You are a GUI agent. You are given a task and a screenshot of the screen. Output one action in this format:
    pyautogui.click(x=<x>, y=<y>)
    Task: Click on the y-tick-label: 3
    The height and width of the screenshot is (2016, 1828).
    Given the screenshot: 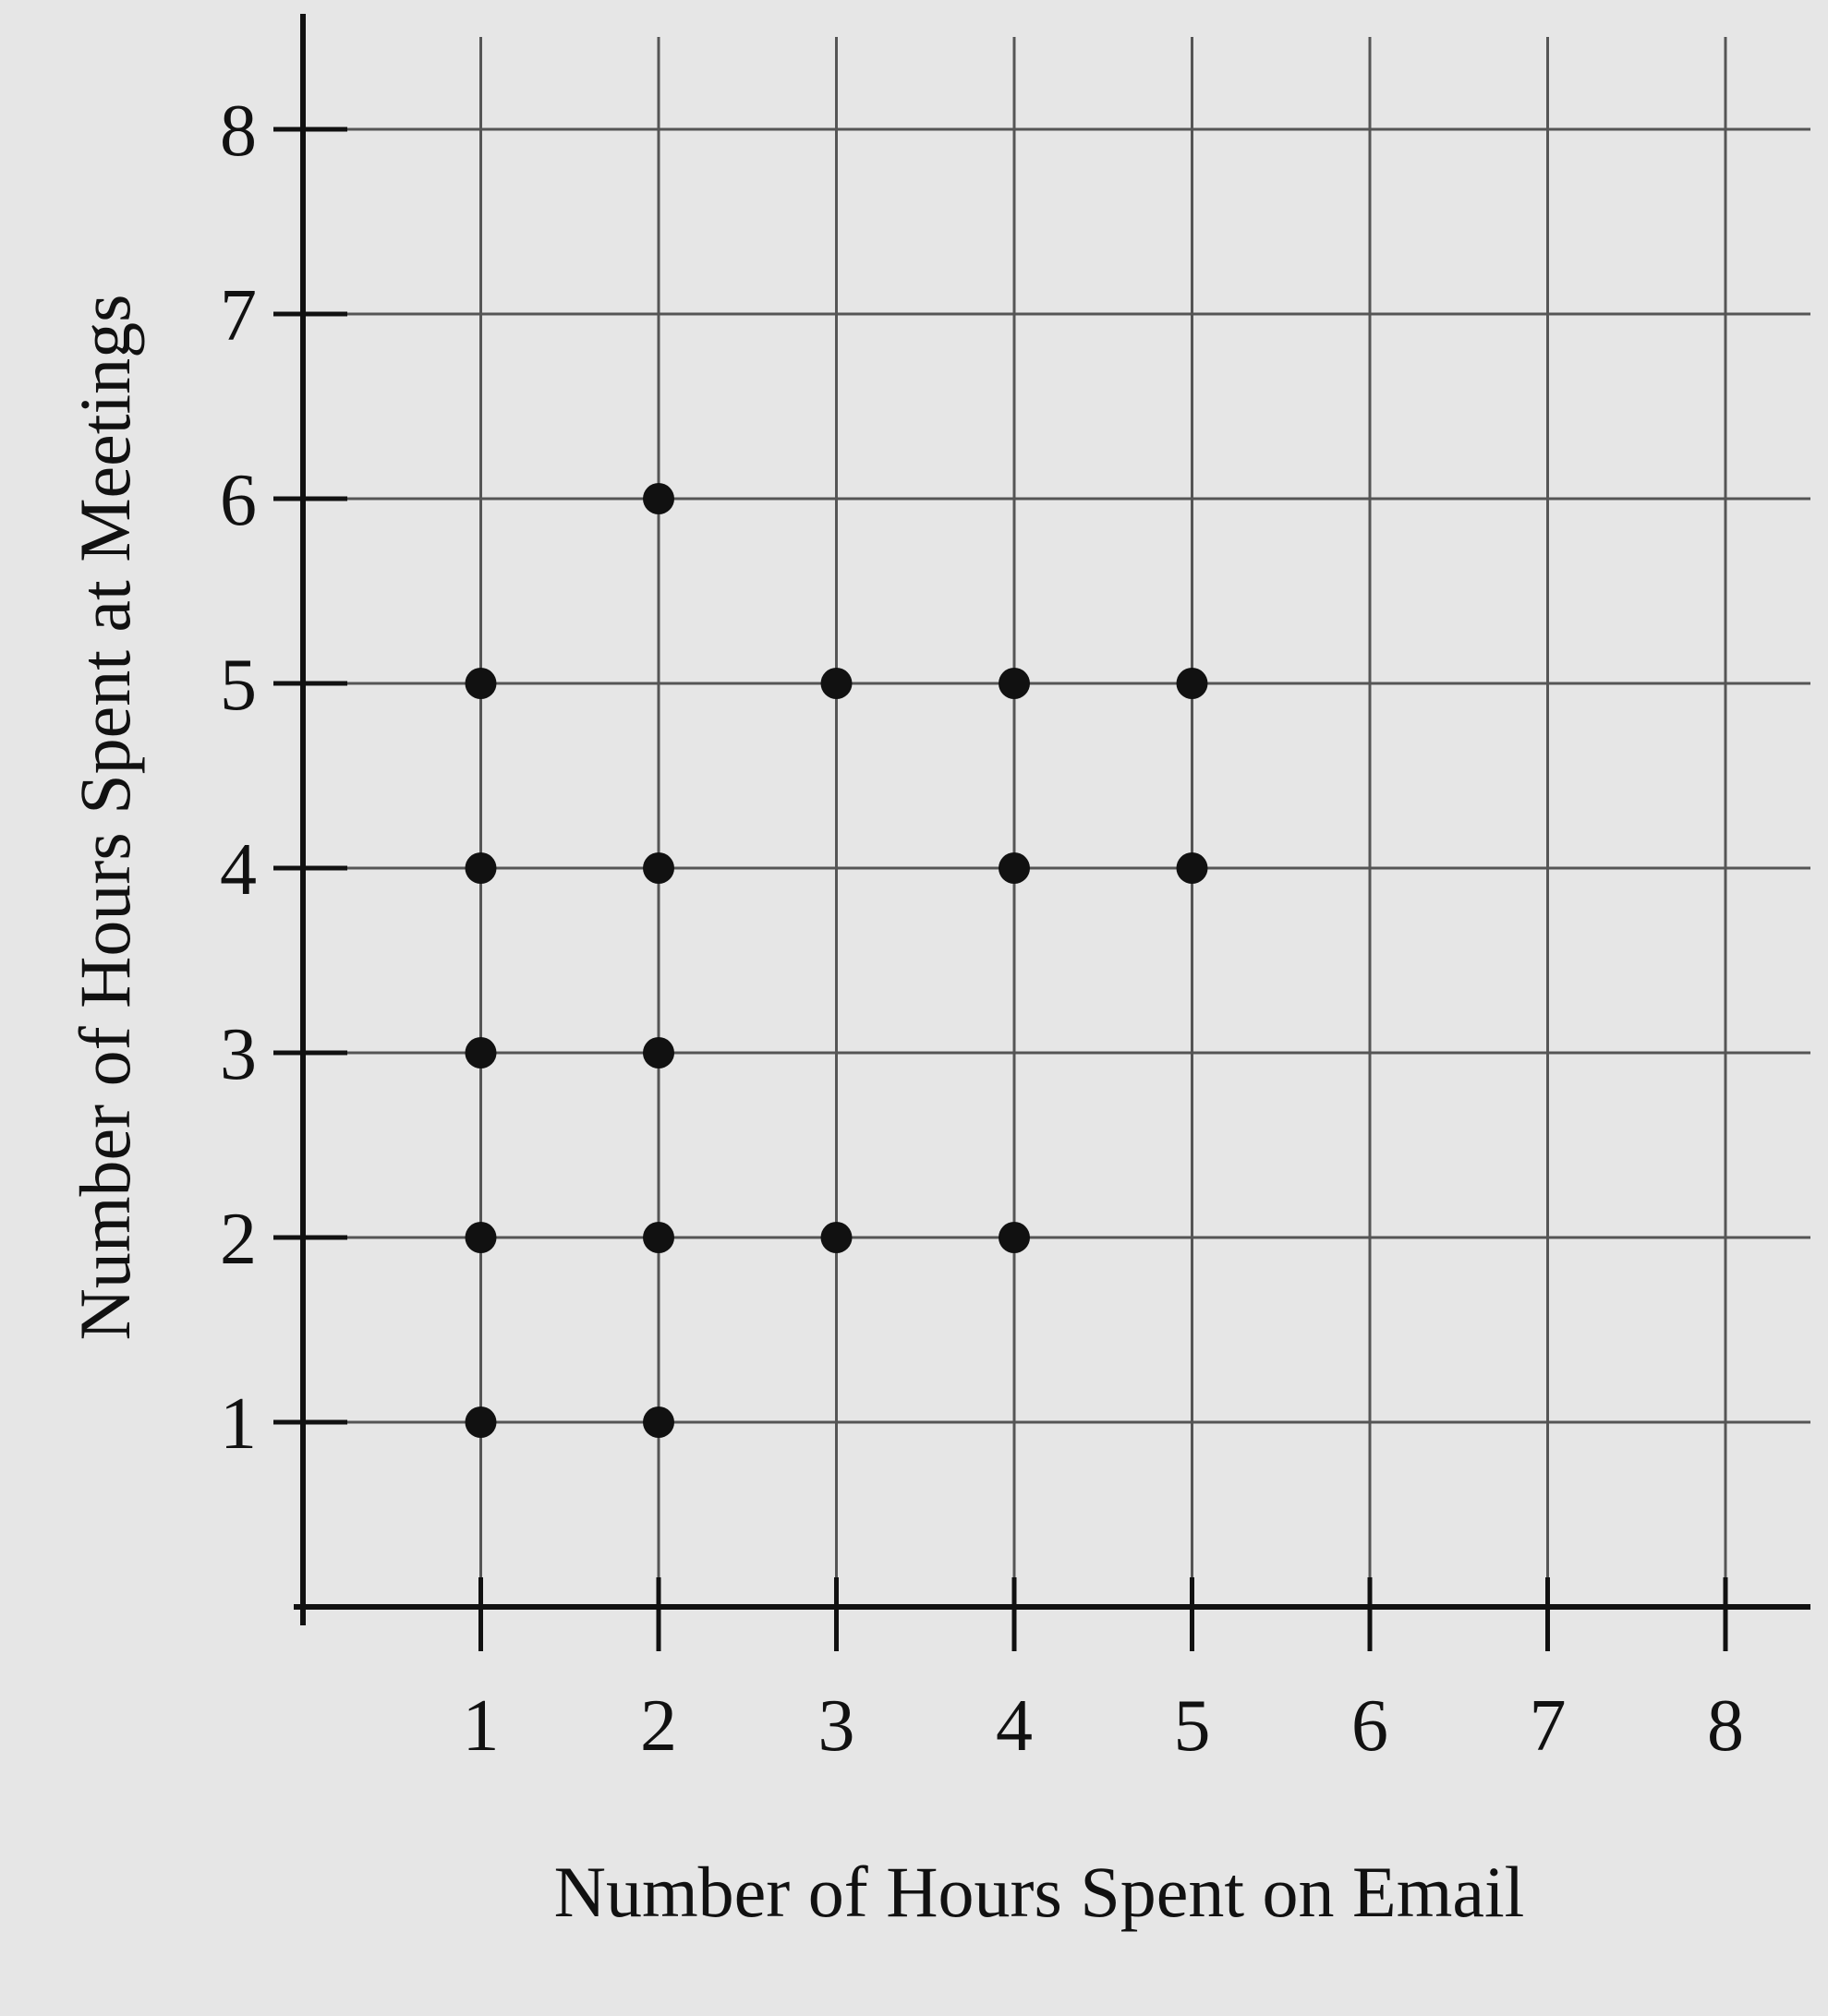 What is the action you would take?
    pyautogui.click(x=238, y=1055)
    